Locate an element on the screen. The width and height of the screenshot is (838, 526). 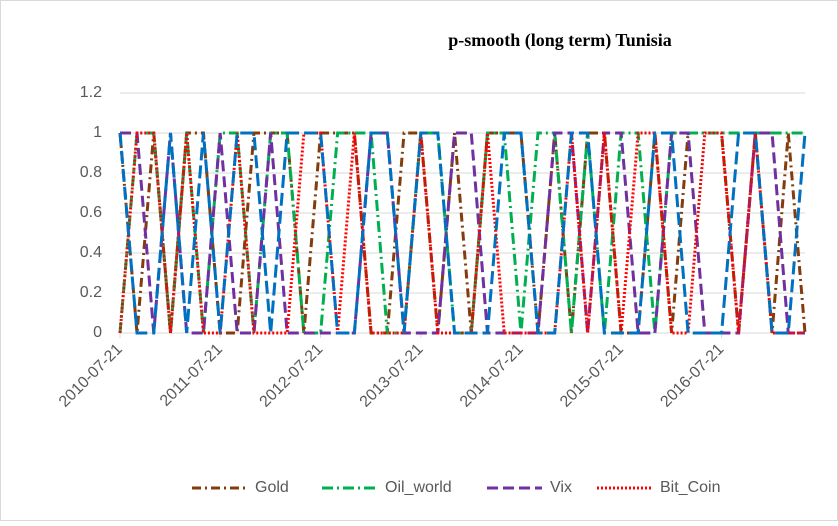
y-tick-label: 0.8 is located at coordinates (91, 172).